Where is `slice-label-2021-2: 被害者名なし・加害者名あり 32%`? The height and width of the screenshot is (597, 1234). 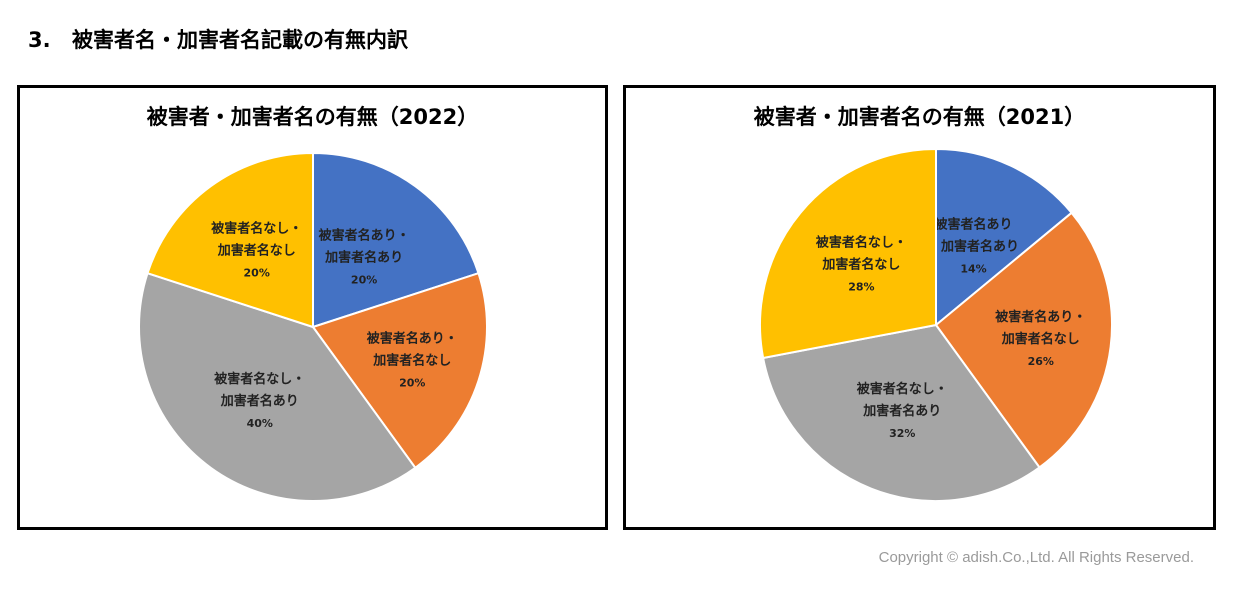 slice-label-2021-2: 被害者名なし・加害者名あり 32% is located at coordinates (902, 410).